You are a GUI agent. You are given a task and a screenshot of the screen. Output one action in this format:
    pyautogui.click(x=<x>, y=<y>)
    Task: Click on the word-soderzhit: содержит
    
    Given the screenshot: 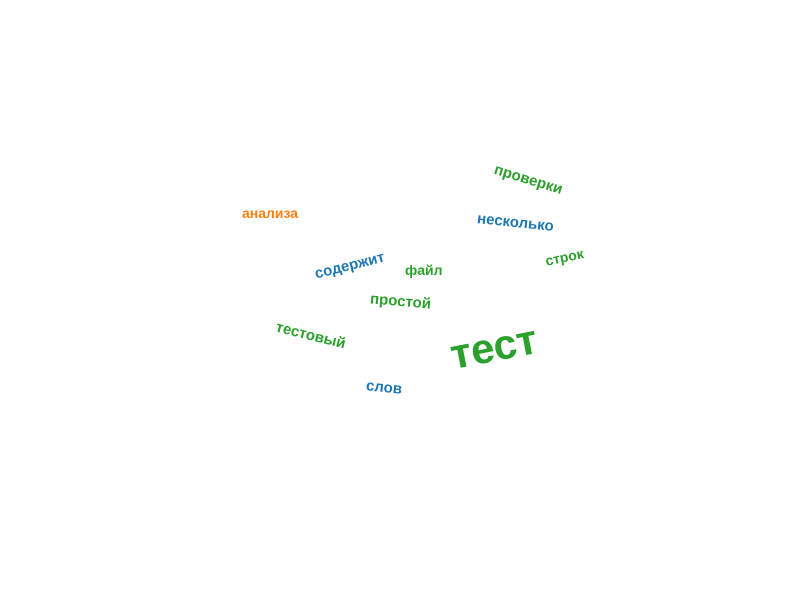 What is the action you would take?
    pyautogui.click(x=350, y=265)
    